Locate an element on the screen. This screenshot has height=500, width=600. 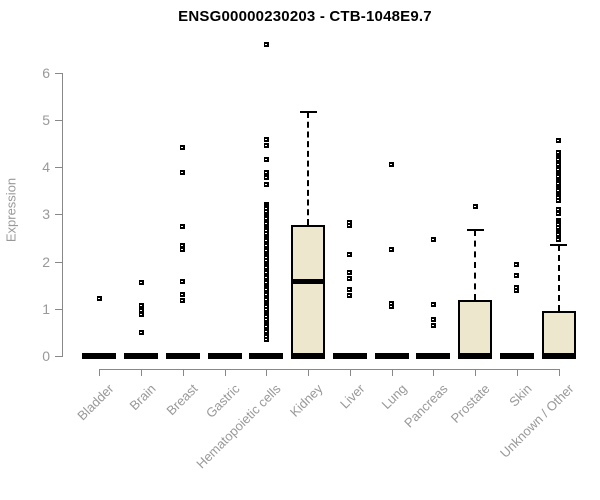
y-tick-label: 4 is located at coordinates (46, 167).